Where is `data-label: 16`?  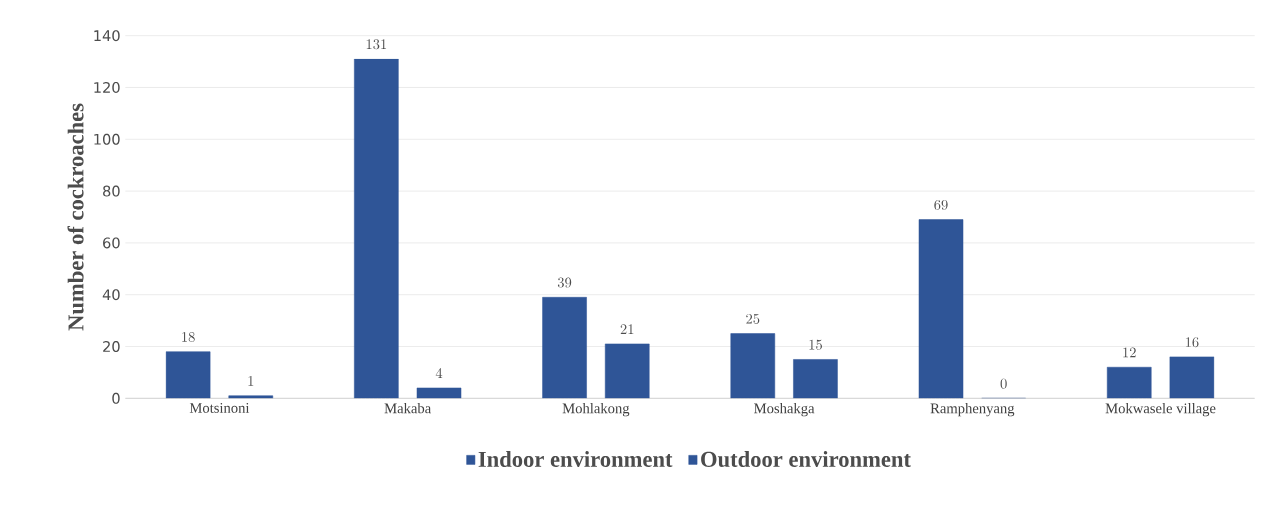 data-label: 16 is located at coordinates (1192, 342).